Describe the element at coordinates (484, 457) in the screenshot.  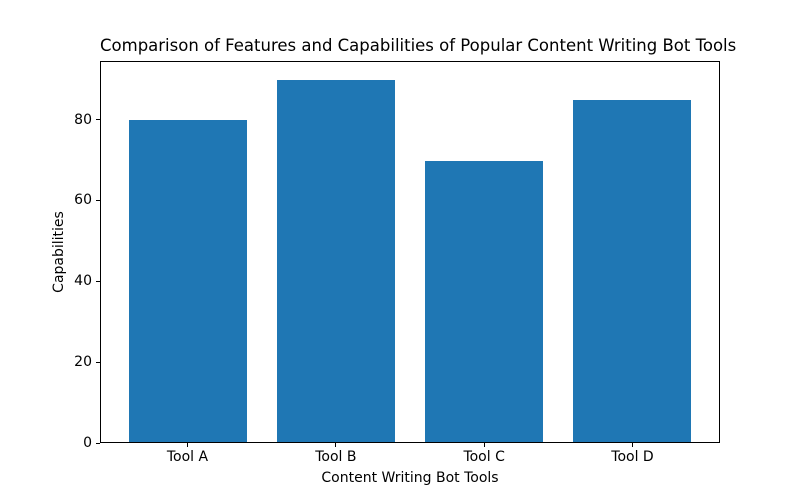
I see `x-tick-label: Tool C` at that location.